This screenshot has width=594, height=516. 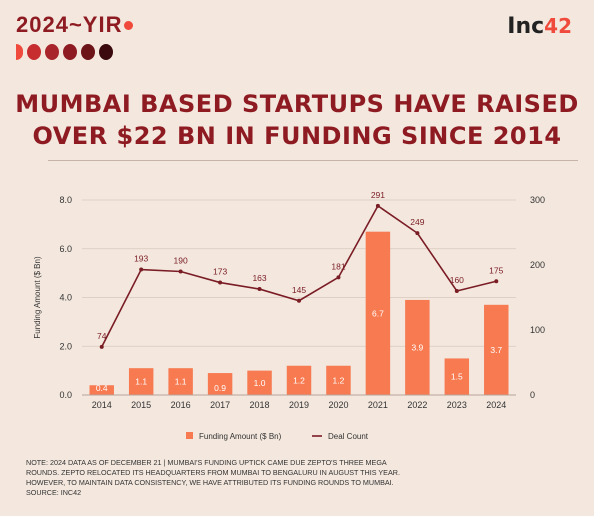 What do you see at coordinates (417, 222) in the screenshot?
I see `deal-count-label: 249` at bounding box center [417, 222].